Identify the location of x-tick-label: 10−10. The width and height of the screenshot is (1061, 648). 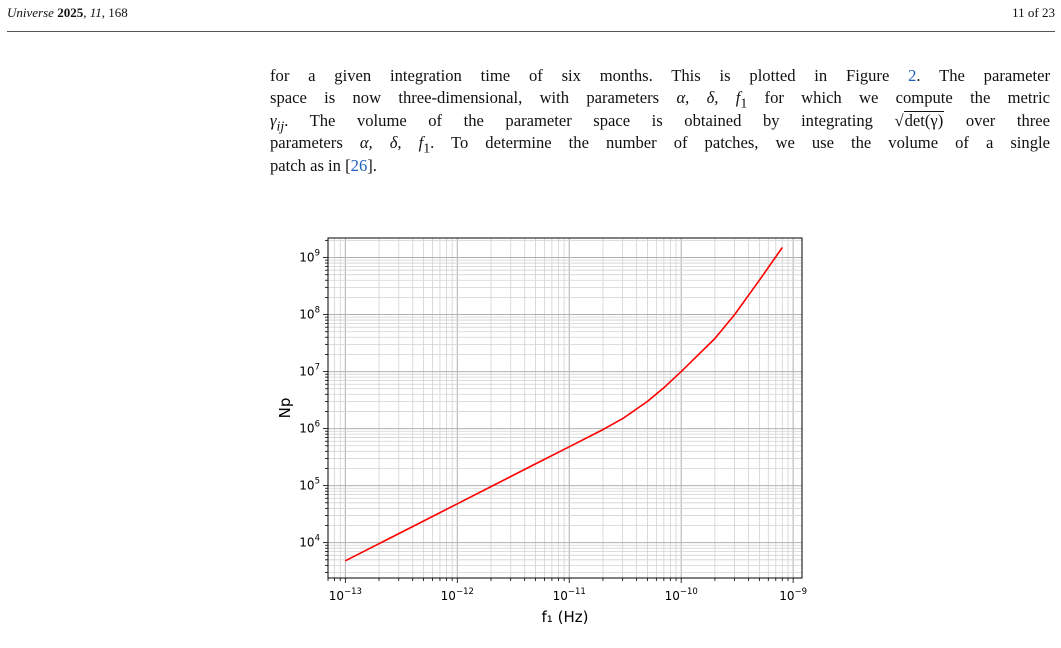
(681, 595).